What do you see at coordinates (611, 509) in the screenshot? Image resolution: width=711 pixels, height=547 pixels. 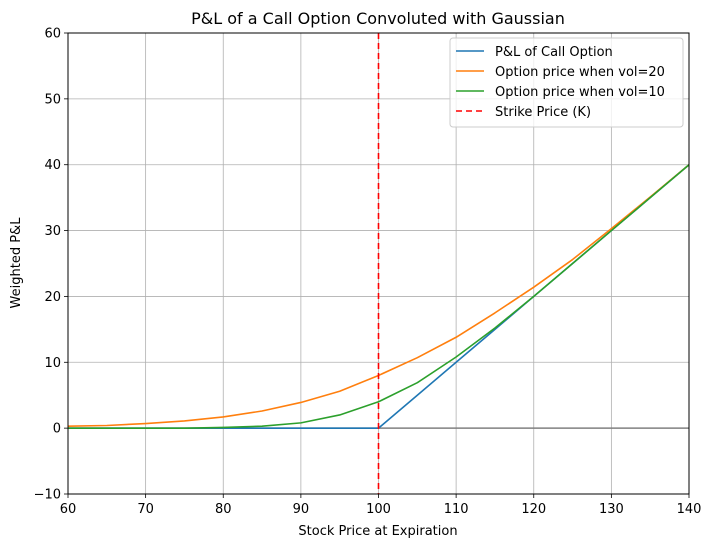 I see `x-tick-label: 130` at bounding box center [611, 509].